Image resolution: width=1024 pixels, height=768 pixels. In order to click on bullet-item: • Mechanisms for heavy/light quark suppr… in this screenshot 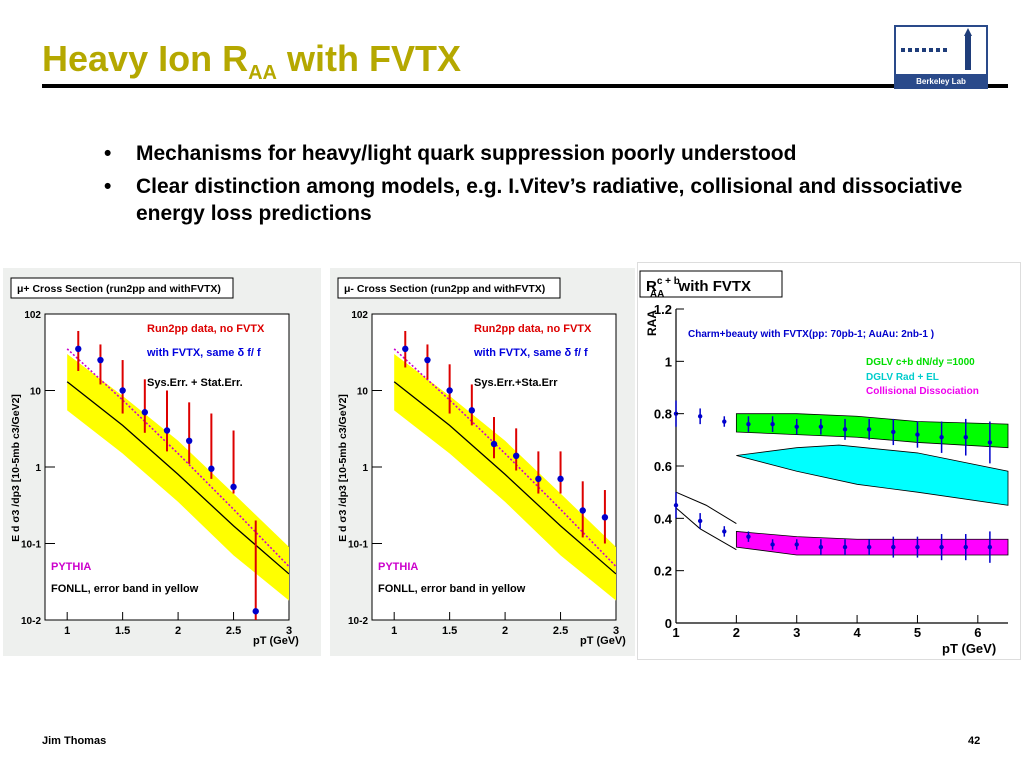, I will do `click(544, 153)`.